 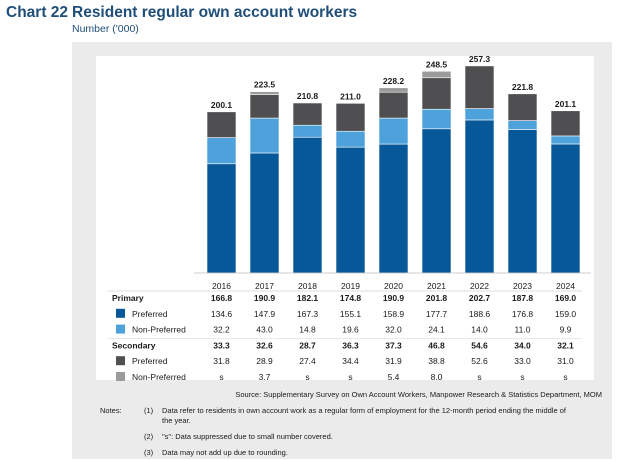 I want to click on note-item: (3) Data may not add up due to rounding., so click(x=216, y=452).